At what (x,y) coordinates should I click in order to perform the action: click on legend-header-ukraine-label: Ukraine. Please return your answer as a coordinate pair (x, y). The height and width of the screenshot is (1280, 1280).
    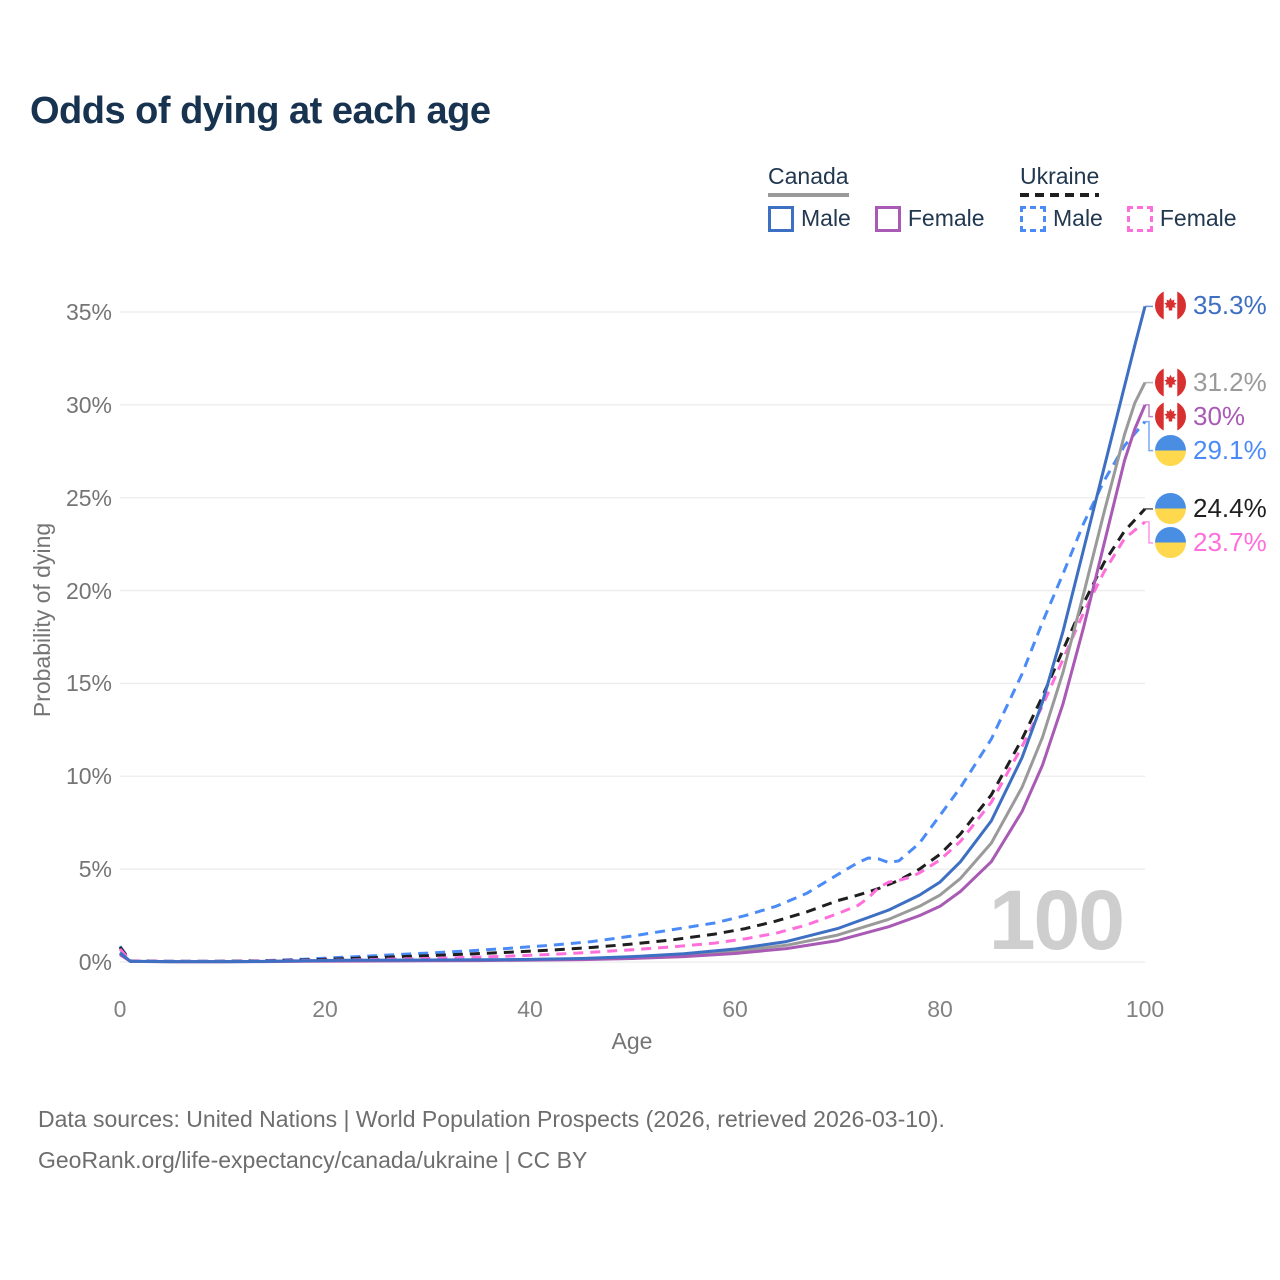
    Looking at the image, I should click on (1060, 176).